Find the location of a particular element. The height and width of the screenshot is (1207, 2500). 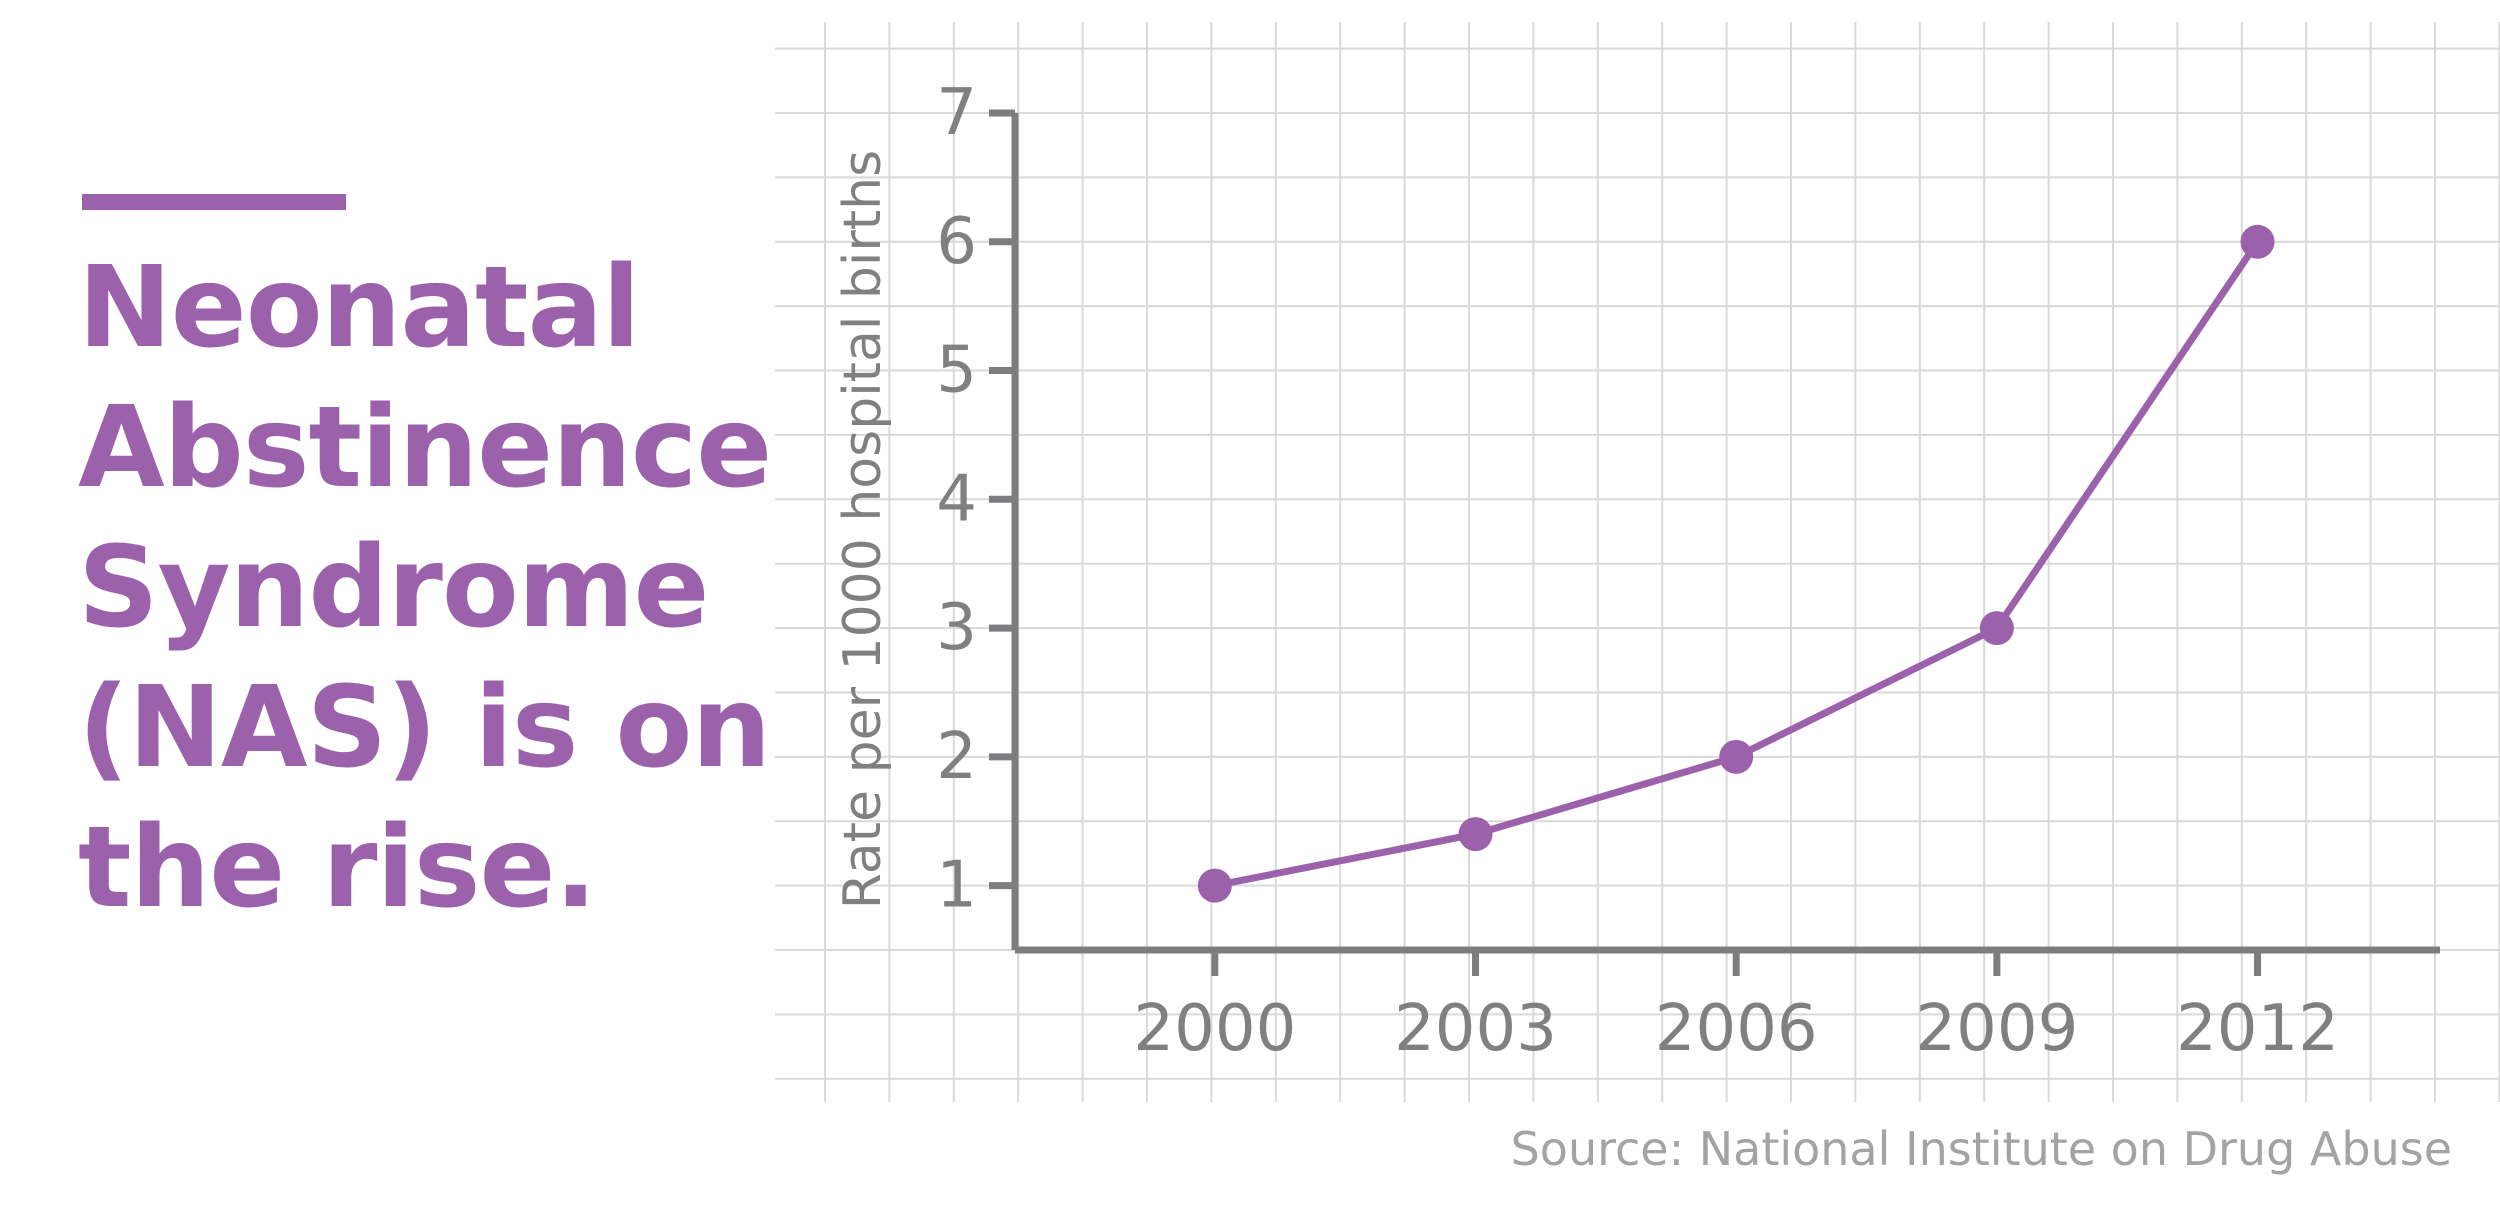

y-ticks: 1 2 3 4 5 6 7 is located at coordinates (975, 499).